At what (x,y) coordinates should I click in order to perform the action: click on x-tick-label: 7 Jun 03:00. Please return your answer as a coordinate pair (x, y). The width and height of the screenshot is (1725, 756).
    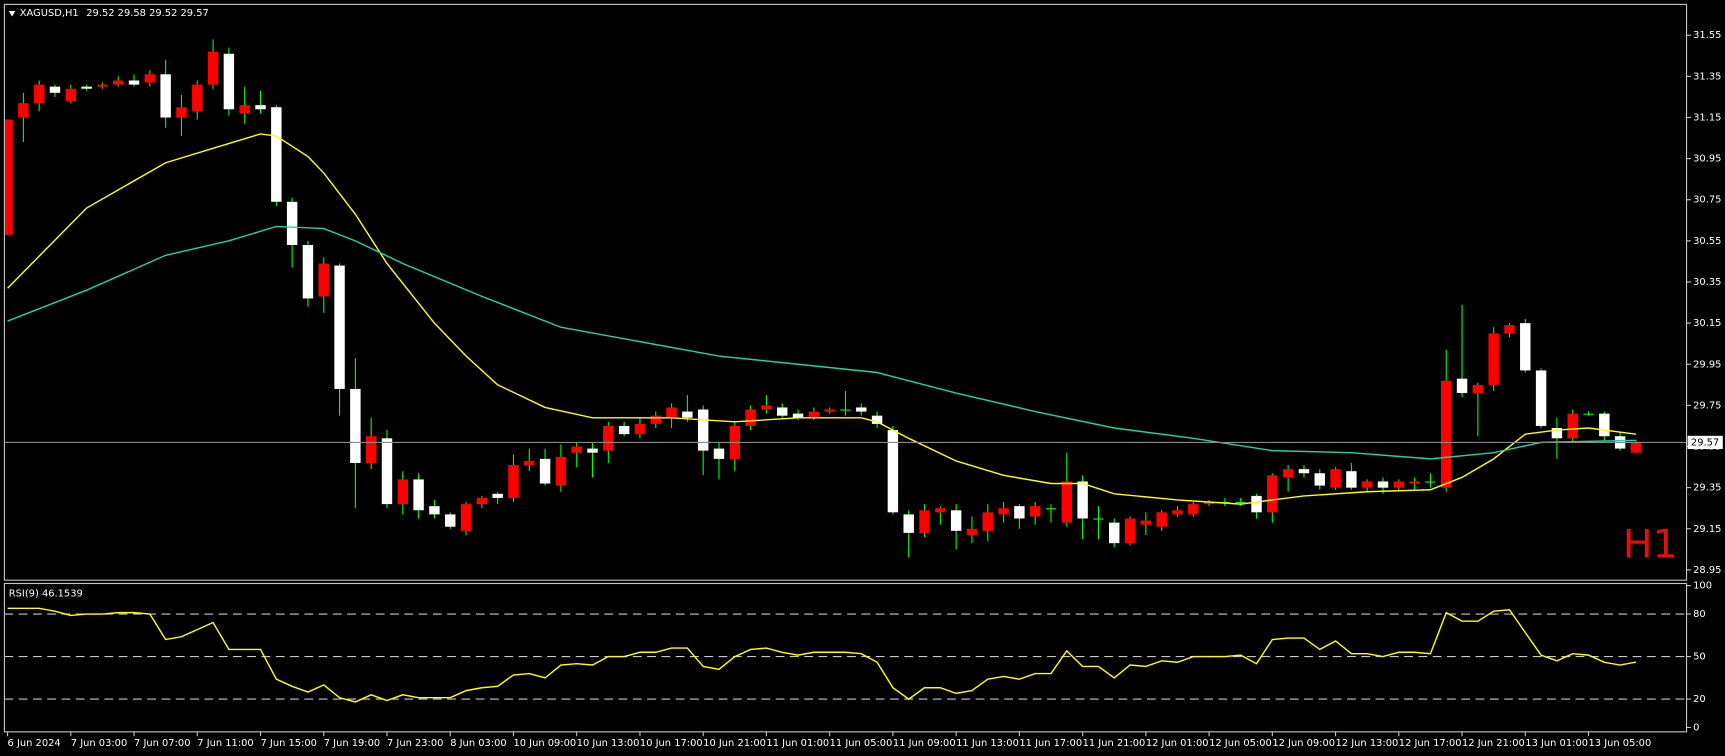
    Looking at the image, I should click on (99, 743).